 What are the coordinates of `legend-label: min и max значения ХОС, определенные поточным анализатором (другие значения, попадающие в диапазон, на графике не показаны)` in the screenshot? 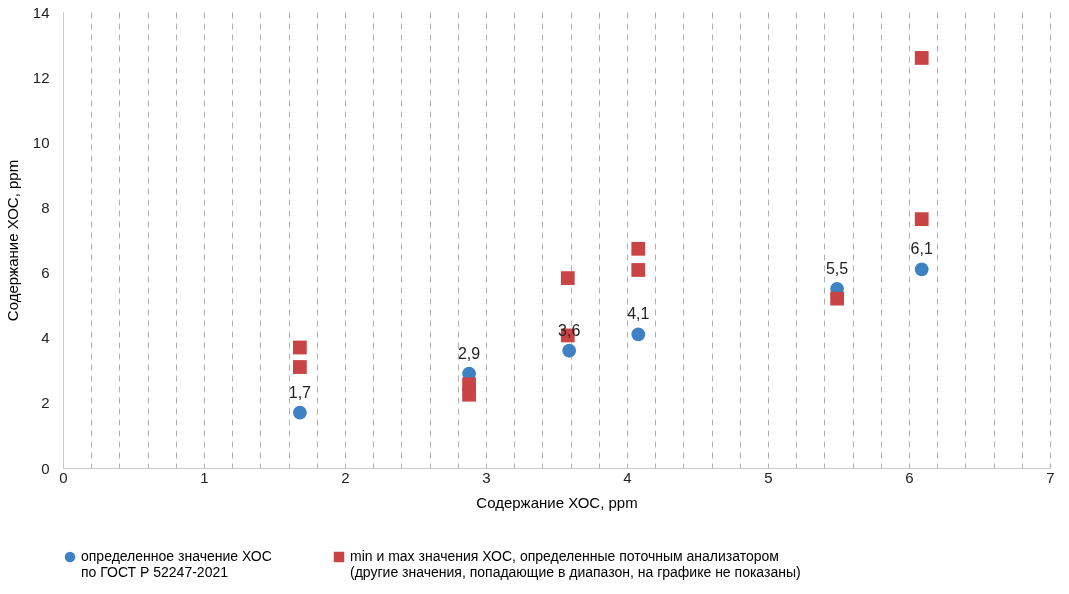 It's located at (575, 564).